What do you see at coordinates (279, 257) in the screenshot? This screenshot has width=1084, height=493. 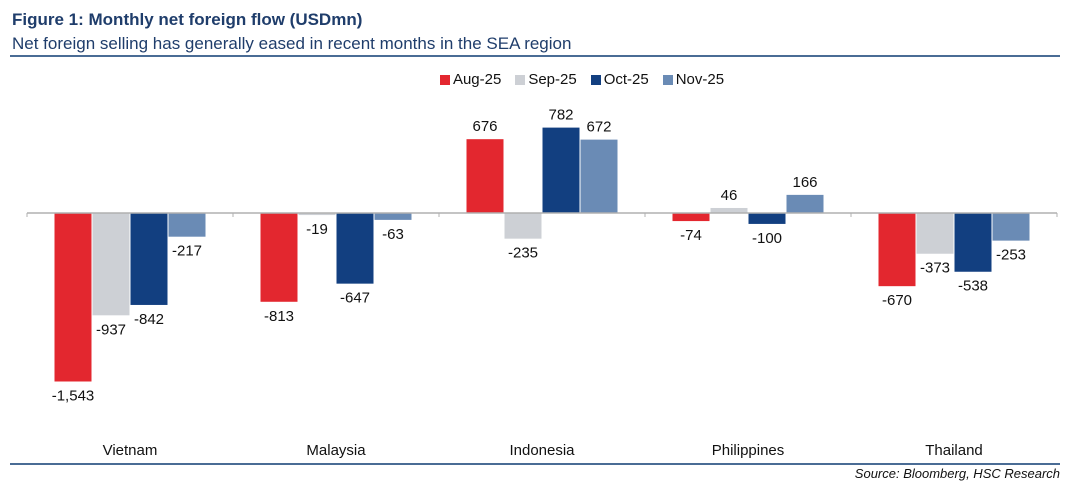 I see `bar-aug-25-malaysia` at bounding box center [279, 257].